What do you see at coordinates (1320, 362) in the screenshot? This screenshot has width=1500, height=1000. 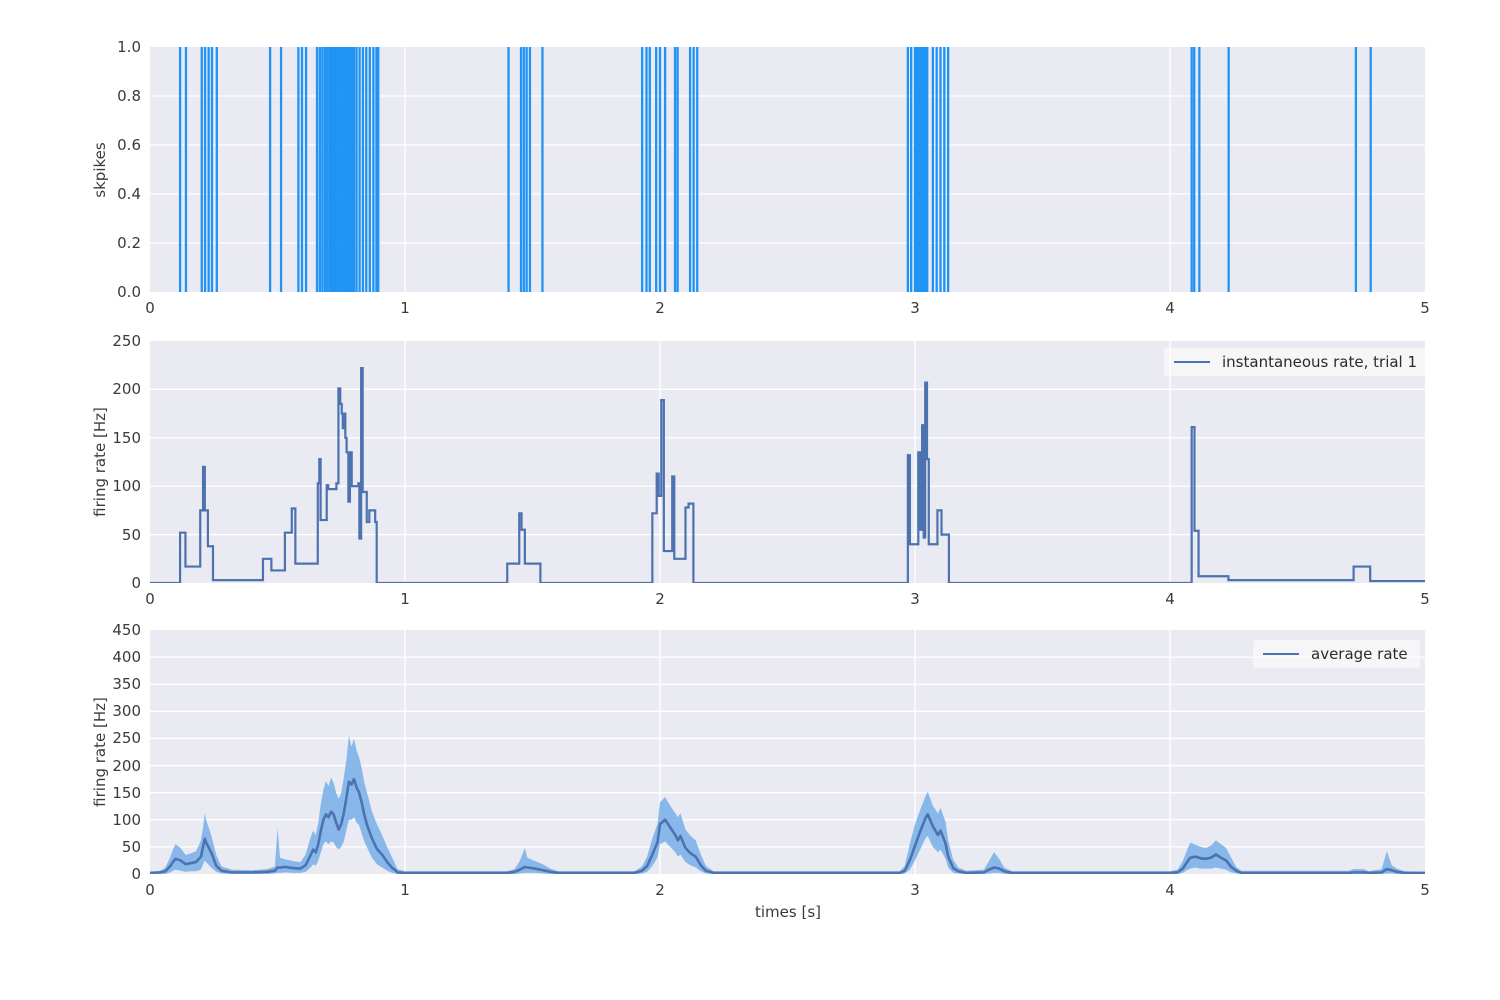 I see `legend-label: instantaneous rate, trial 1` at bounding box center [1320, 362].